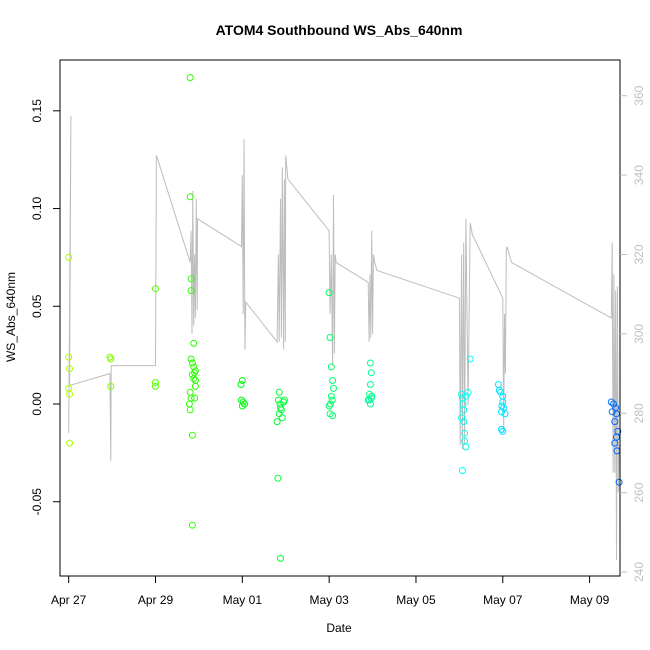 The height and width of the screenshot is (650, 650). Describe the element at coordinates (37, 404) in the screenshot. I see `y-tick-label: 0.00` at that location.